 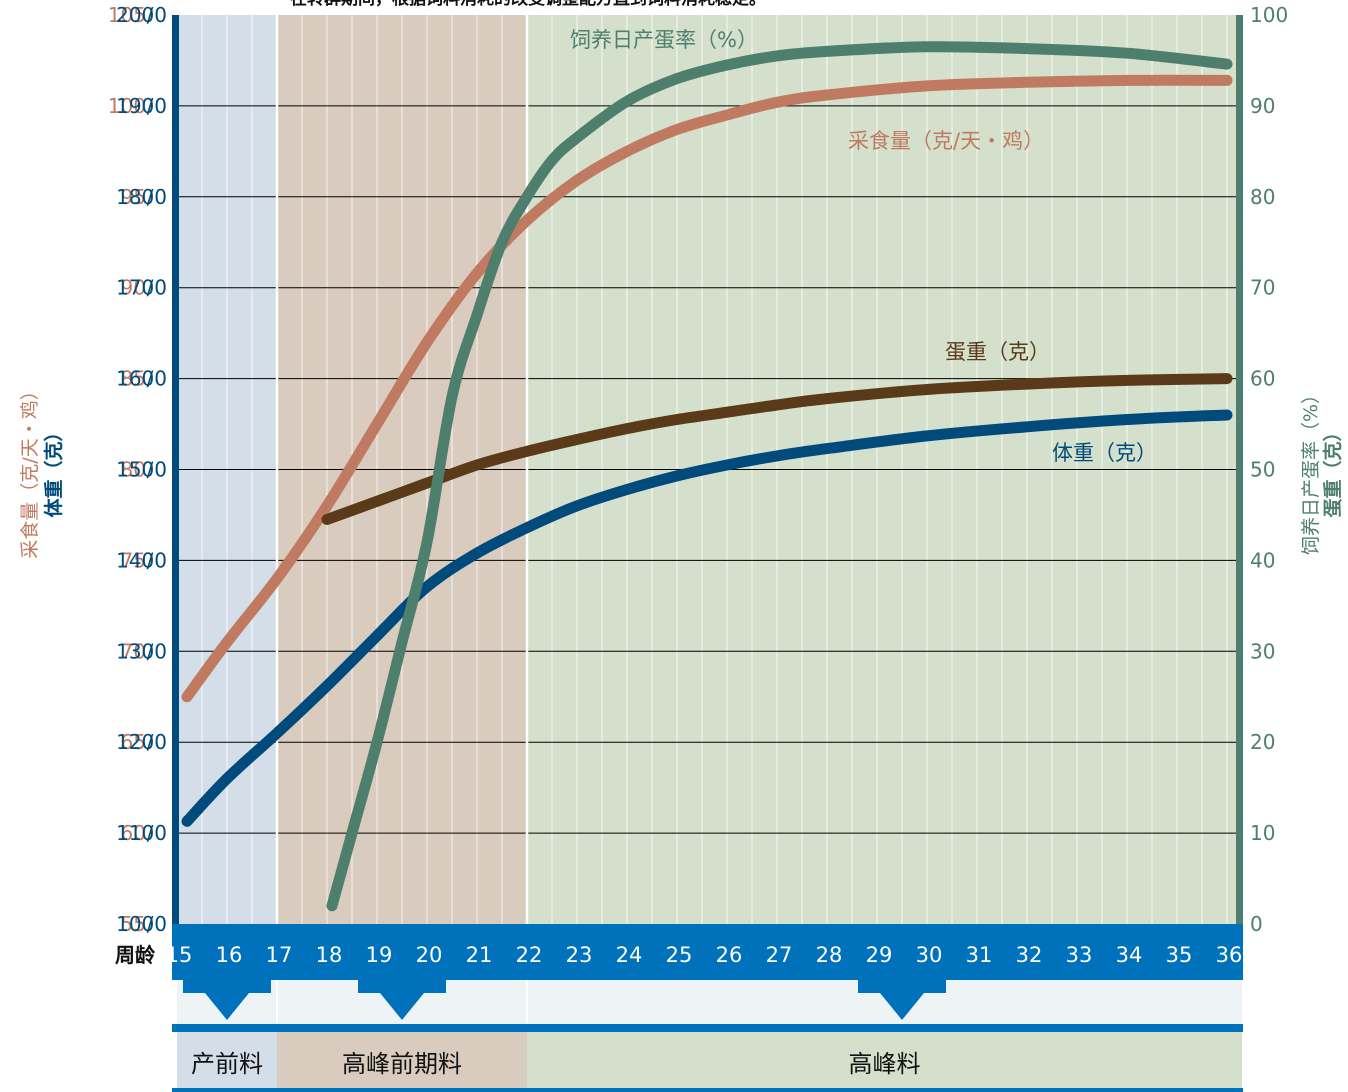 What do you see at coordinates (707, 1028) in the screenshot?
I see `phase-divider-bar` at bounding box center [707, 1028].